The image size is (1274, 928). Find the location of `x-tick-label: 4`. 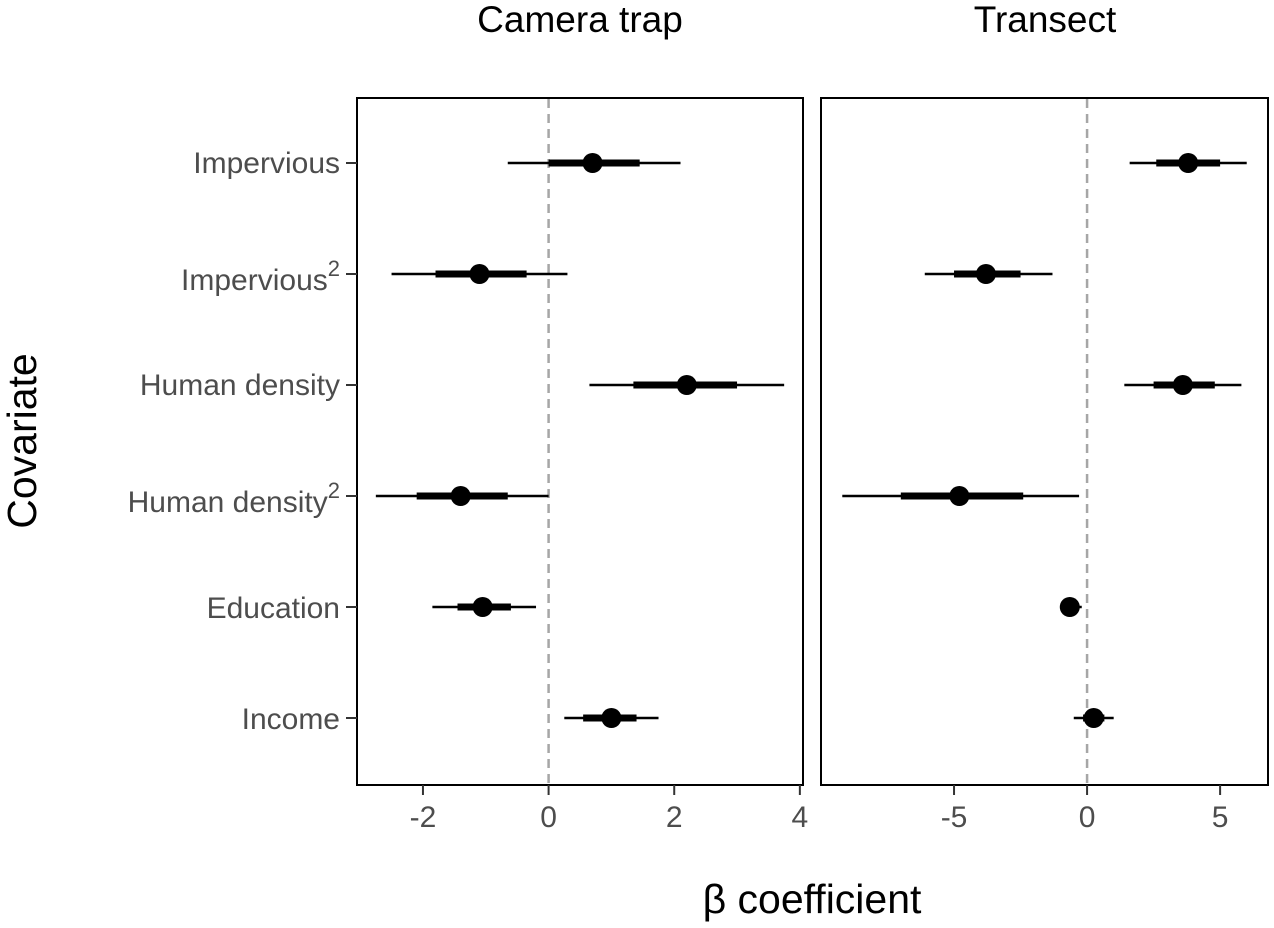

x-tick-label: 4 is located at coordinates (800, 817).